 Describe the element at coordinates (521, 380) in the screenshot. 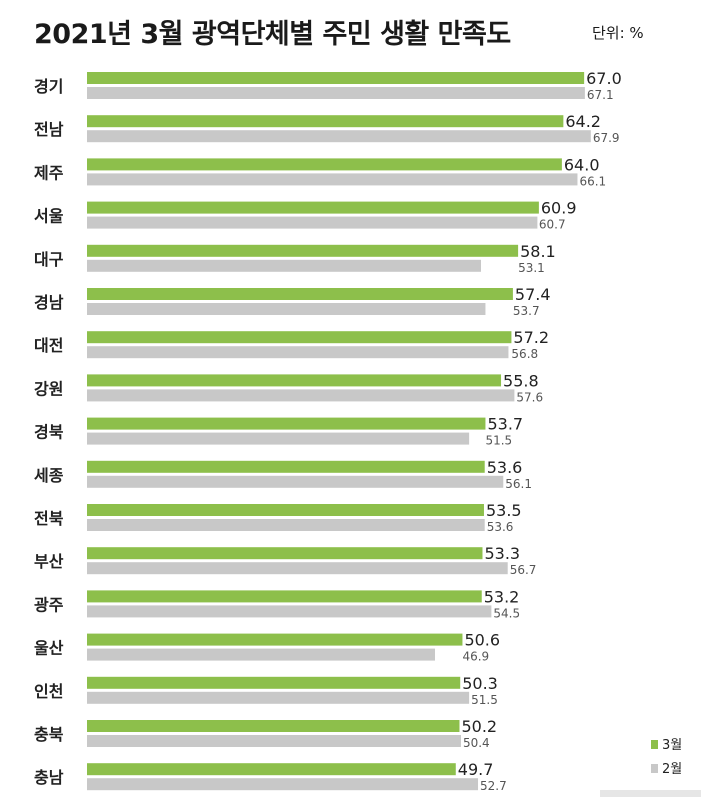

I see `value-label-march: 55.8` at that location.